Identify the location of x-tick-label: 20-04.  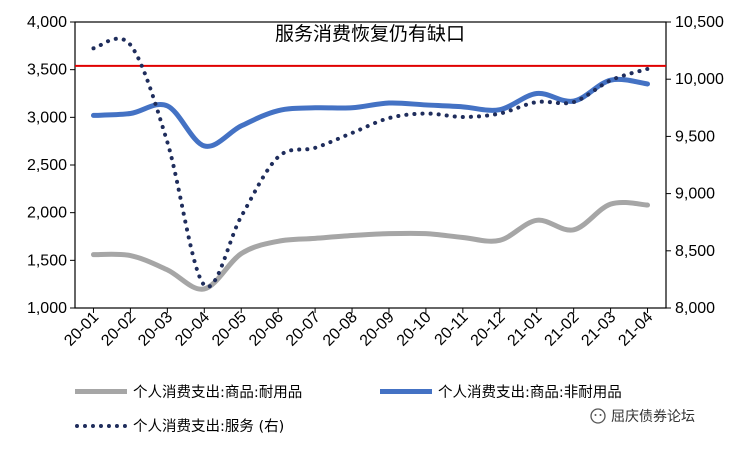
(192, 329).